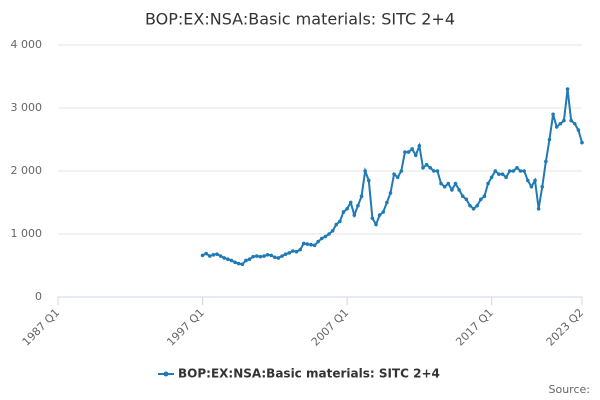 The image size is (600, 400). What do you see at coordinates (27, 170) in the screenshot?
I see `y-tick-label: 2 000` at bounding box center [27, 170].